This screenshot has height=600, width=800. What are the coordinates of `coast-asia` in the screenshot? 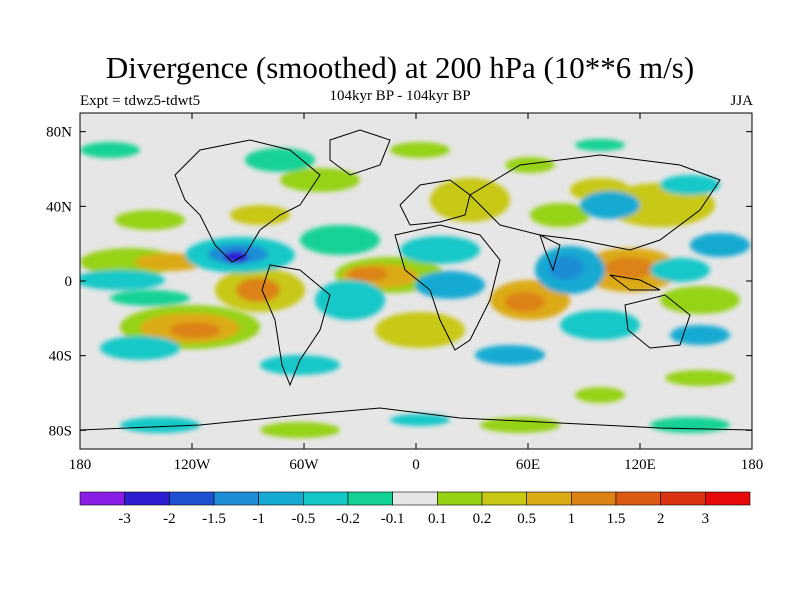 It's located at (595, 202).